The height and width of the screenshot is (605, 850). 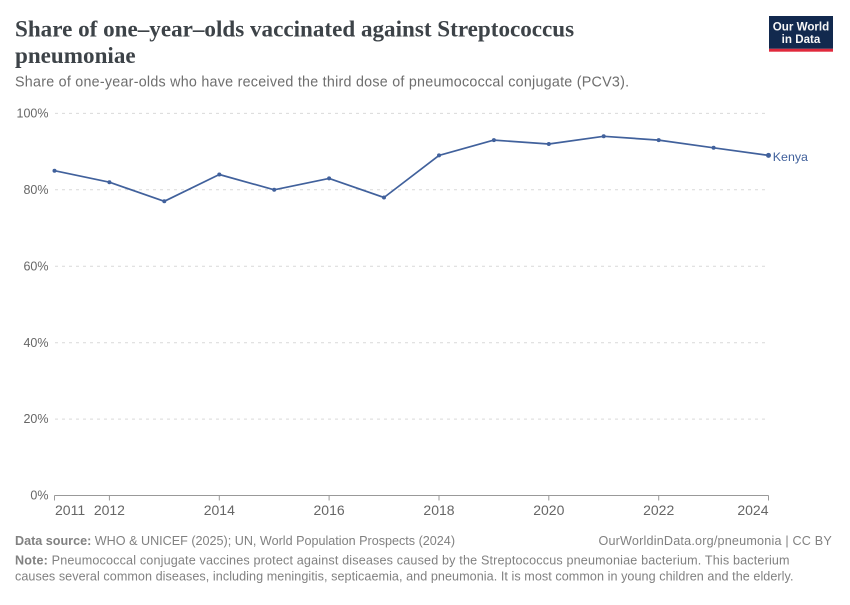 I want to click on svg-text: 80%, so click(x=35, y=190).